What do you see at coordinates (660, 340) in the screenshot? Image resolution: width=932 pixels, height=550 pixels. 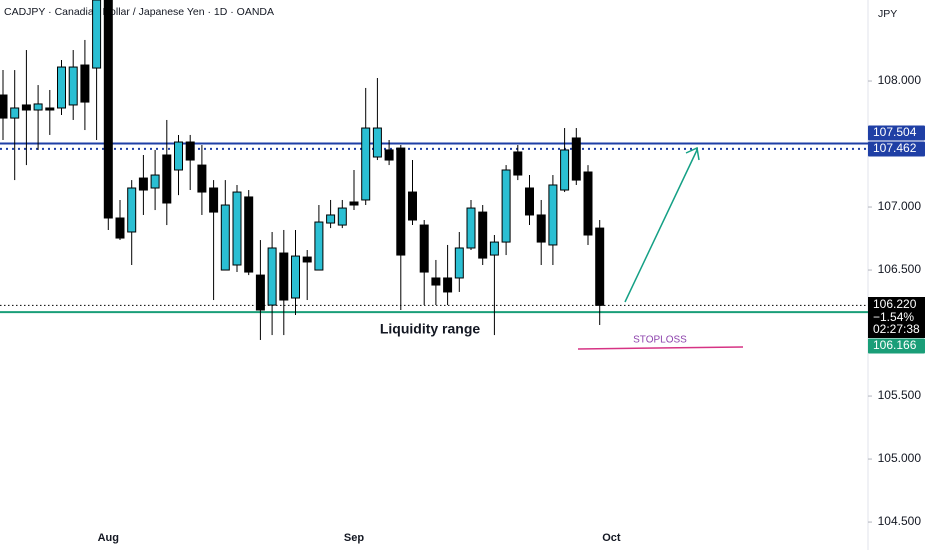 I see `annotation-text: STOPLOSS` at bounding box center [660, 340].